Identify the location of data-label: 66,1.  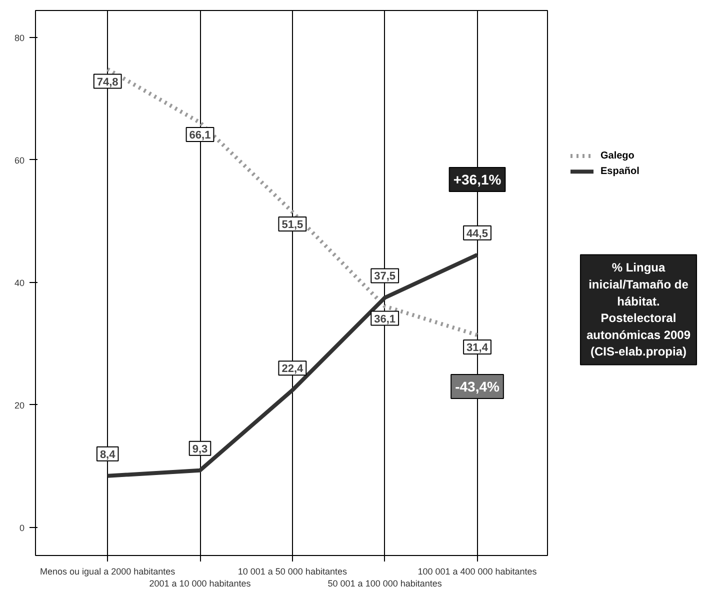
(200, 136).